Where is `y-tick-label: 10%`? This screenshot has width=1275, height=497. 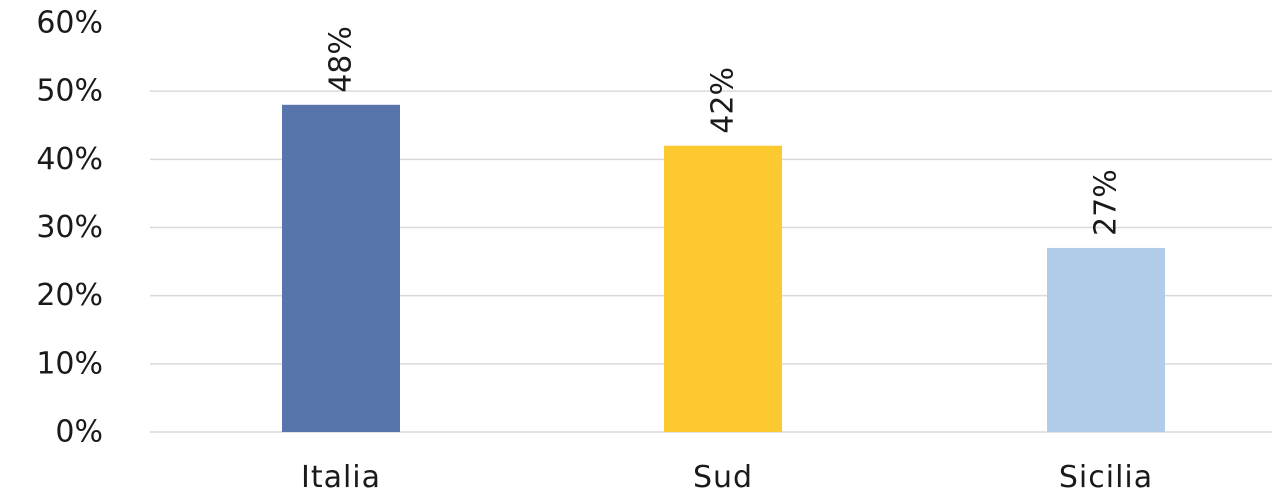
y-tick-label: 10% is located at coordinates (69, 363).